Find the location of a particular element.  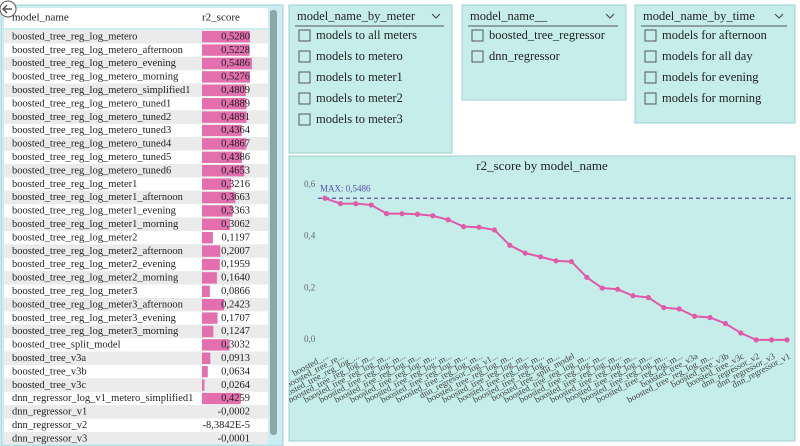

back-button is located at coordinates (8, 9).